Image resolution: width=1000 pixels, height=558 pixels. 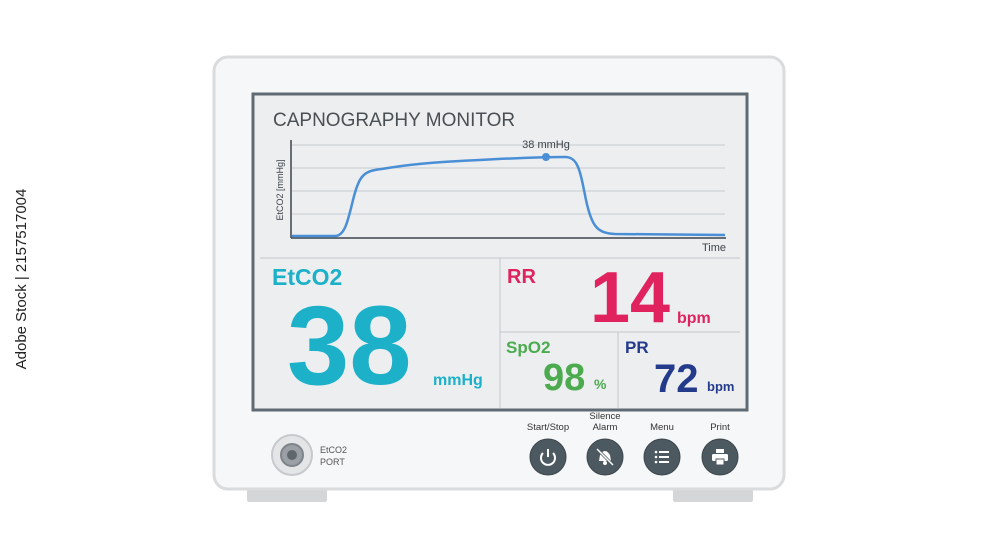 What do you see at coordinates (564, 378) in the screenshot?
I see `spo2-value: 98` at bounding box center [564, 378].